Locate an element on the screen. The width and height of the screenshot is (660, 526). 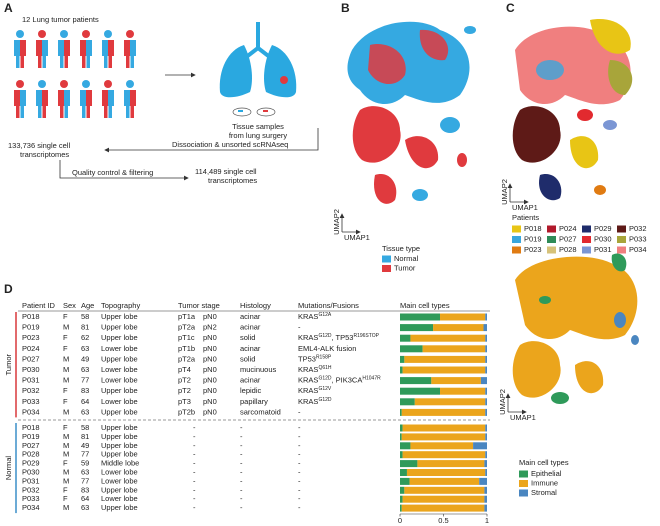
legend-label: Tumor is located at coordinates (405, 267).